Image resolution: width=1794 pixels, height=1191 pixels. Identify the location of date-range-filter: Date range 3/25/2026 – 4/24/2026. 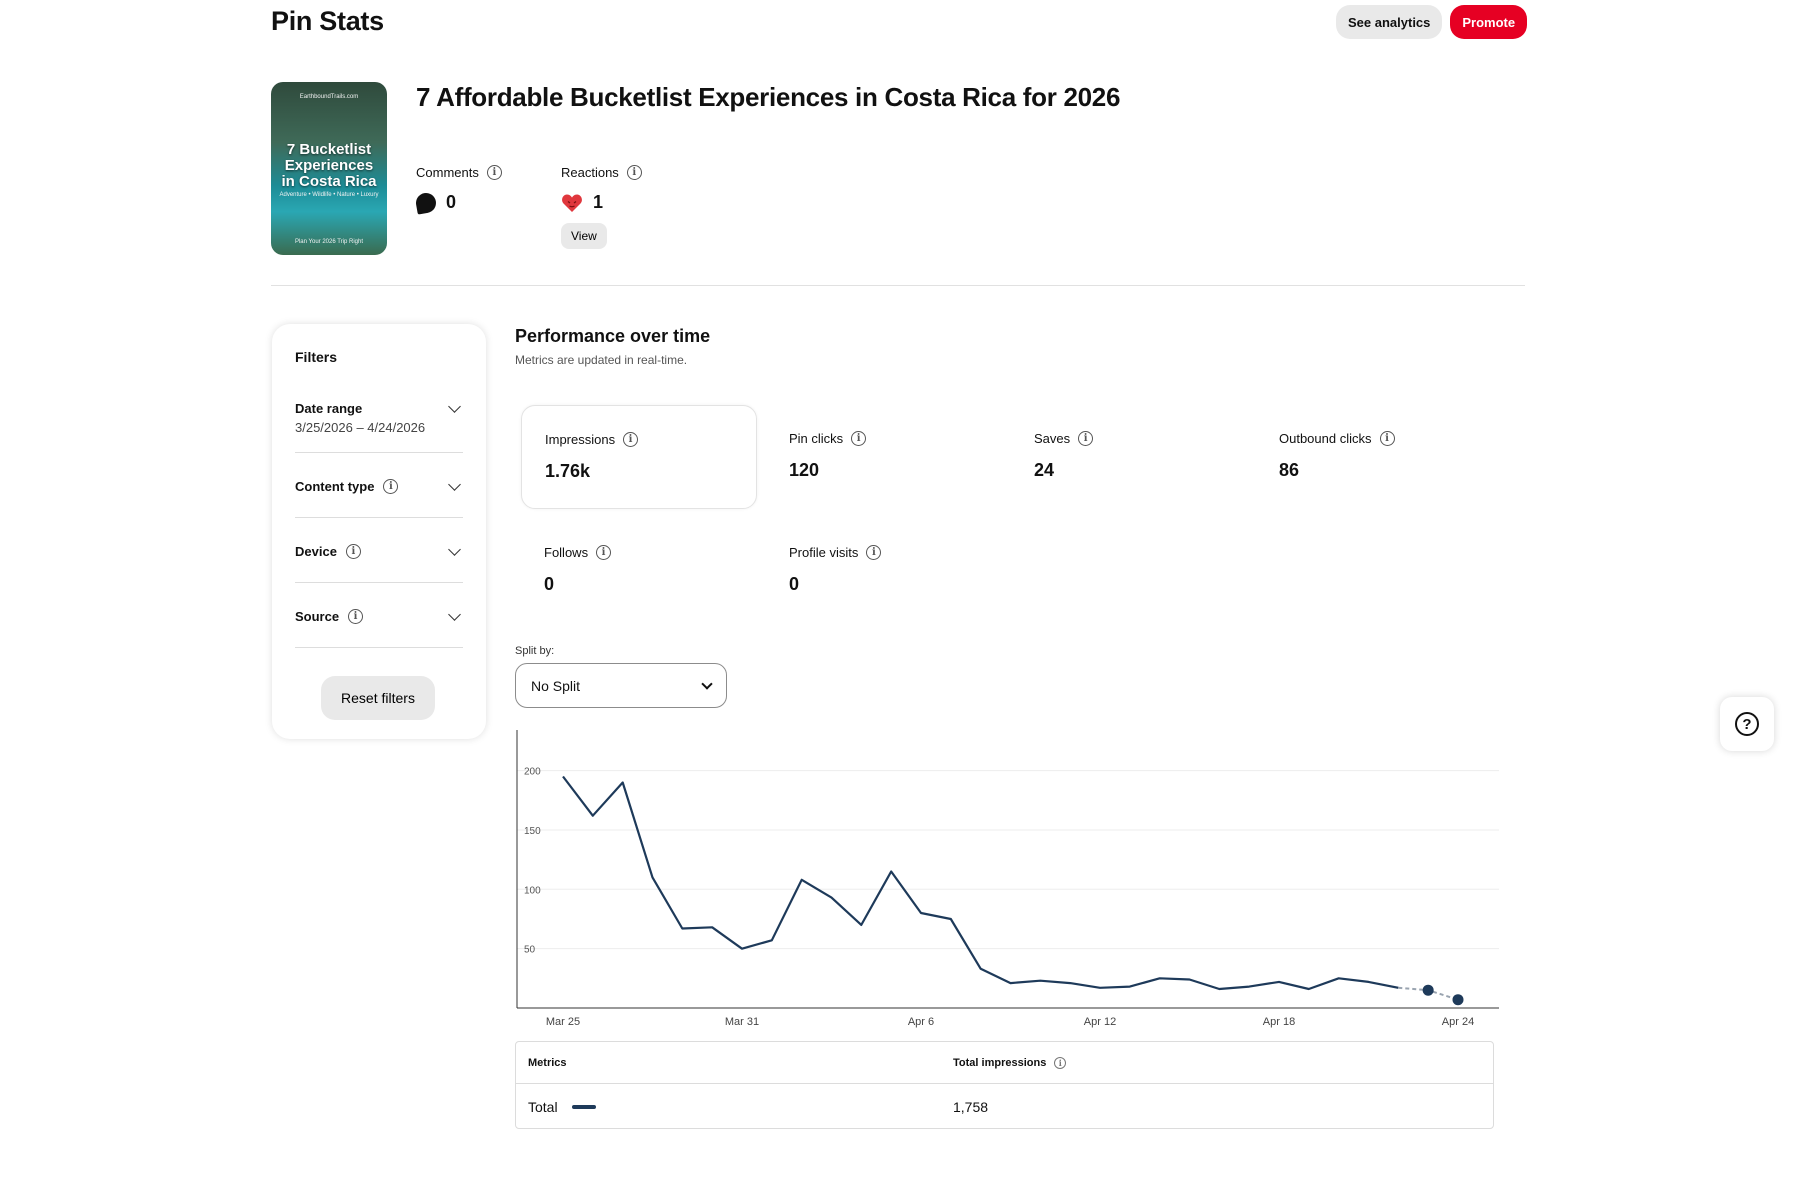
(379, 426).